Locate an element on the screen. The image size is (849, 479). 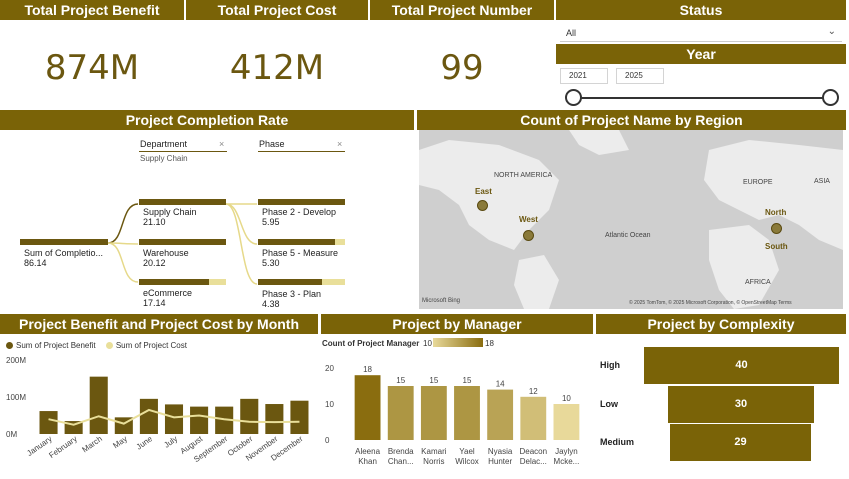
data-label: 10 is located at coordinates (566, 398).